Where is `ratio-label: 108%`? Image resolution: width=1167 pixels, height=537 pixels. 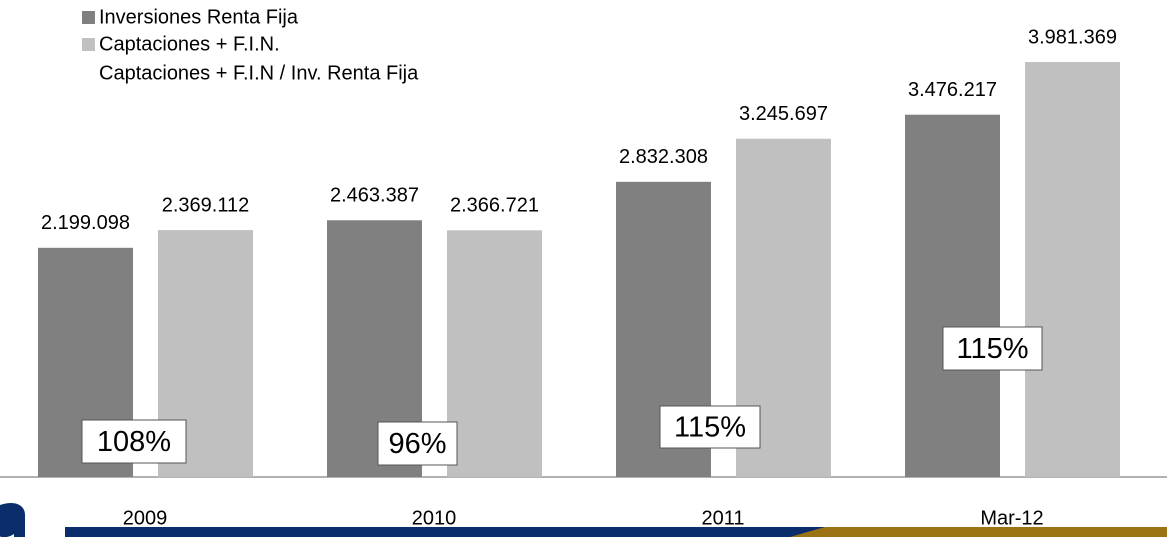 ratio-label: 108% is located at coordinates (134, 442).